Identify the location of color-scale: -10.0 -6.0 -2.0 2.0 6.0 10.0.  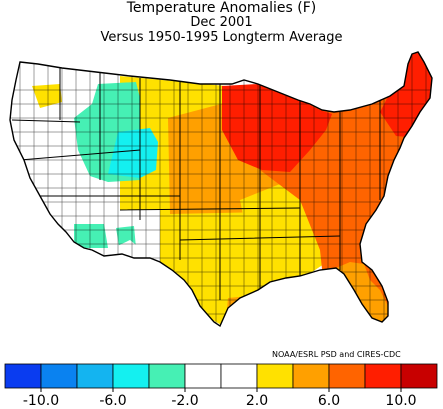
(221, 386).